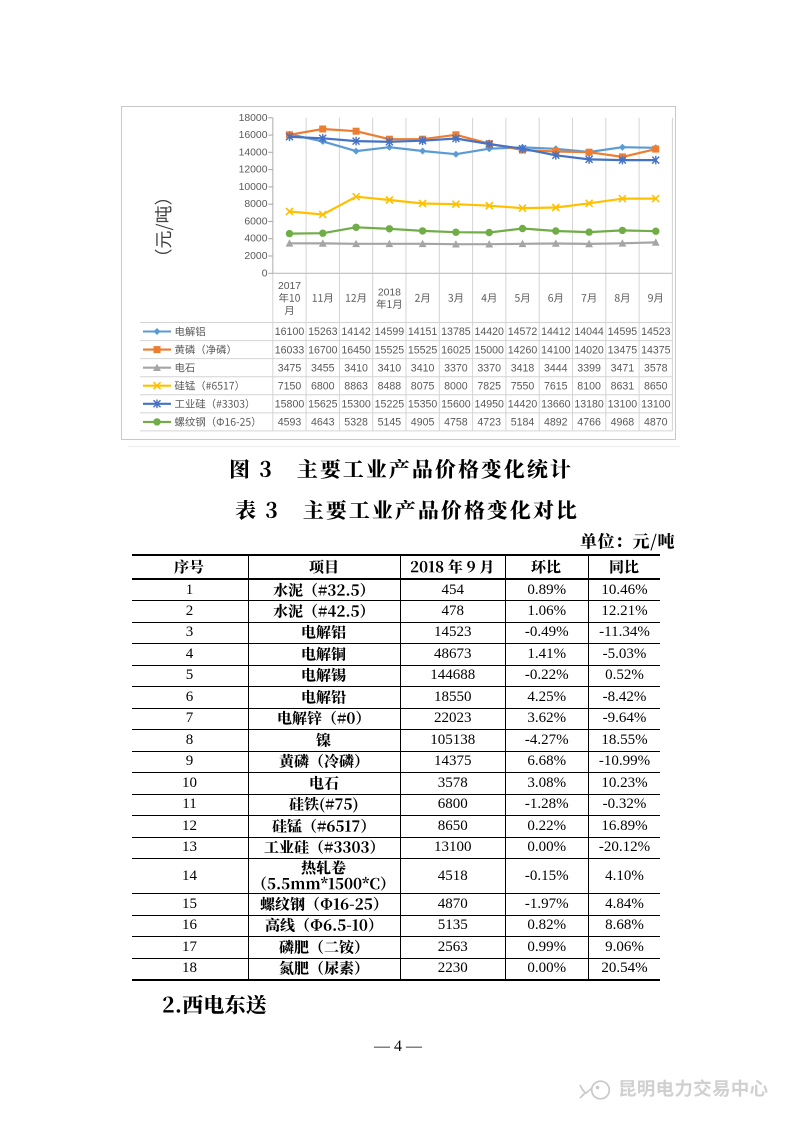  I want to click on svg-text: 4723, so click(489, 423).